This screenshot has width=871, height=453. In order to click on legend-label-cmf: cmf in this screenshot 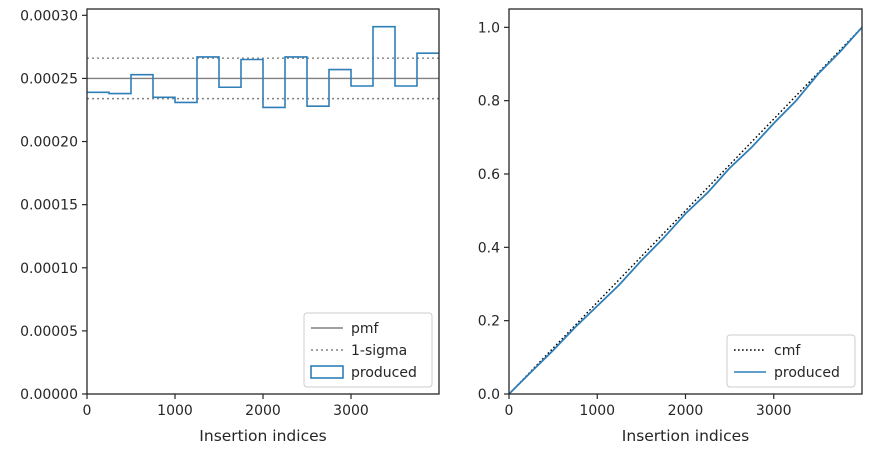, I will do `click(787, 351)`.